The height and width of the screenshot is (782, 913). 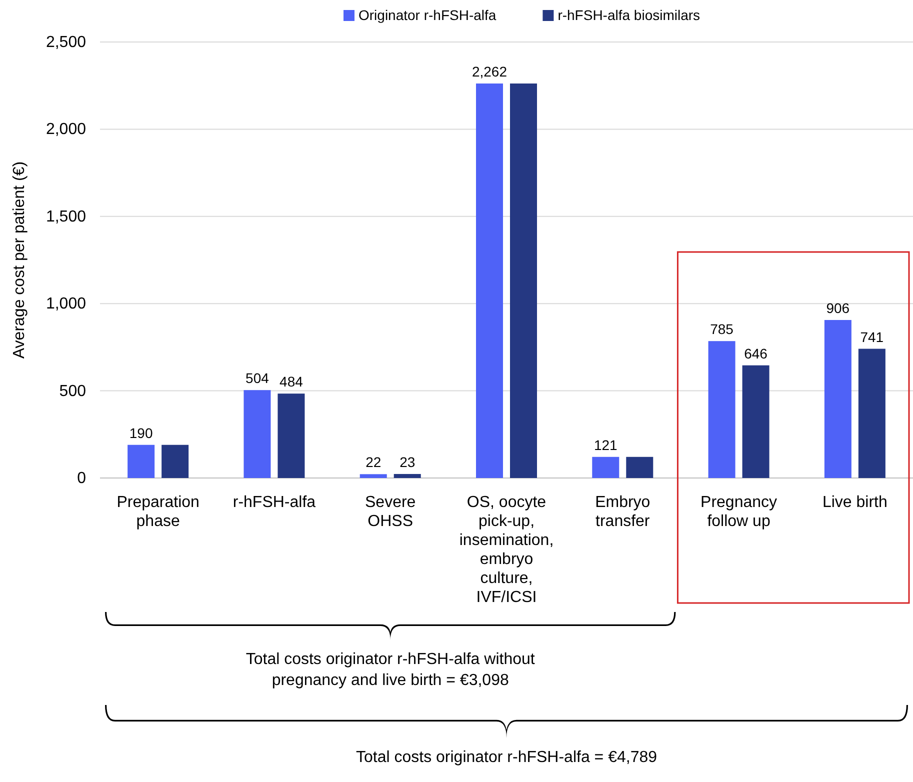 I want to click on data-label: 23, so click(x=408, y=462).